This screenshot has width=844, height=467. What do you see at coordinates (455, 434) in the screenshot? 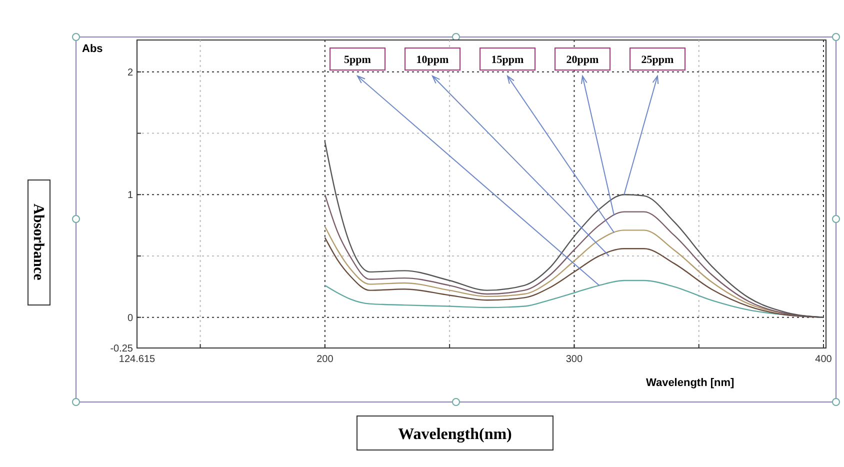
I see `text: Wavelength(nm)` at bounding box center [455, 434].